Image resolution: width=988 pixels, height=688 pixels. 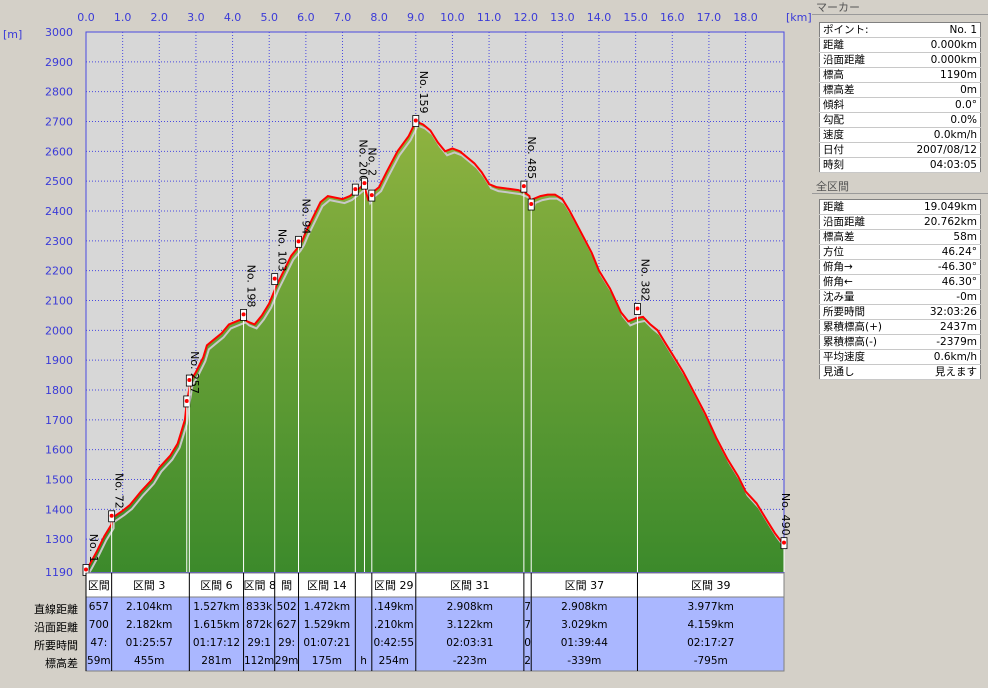 What do you see at coordinates (259, 661) in the screenshot?
I see `segment-value: 112m` at bounding box center [259, 661].